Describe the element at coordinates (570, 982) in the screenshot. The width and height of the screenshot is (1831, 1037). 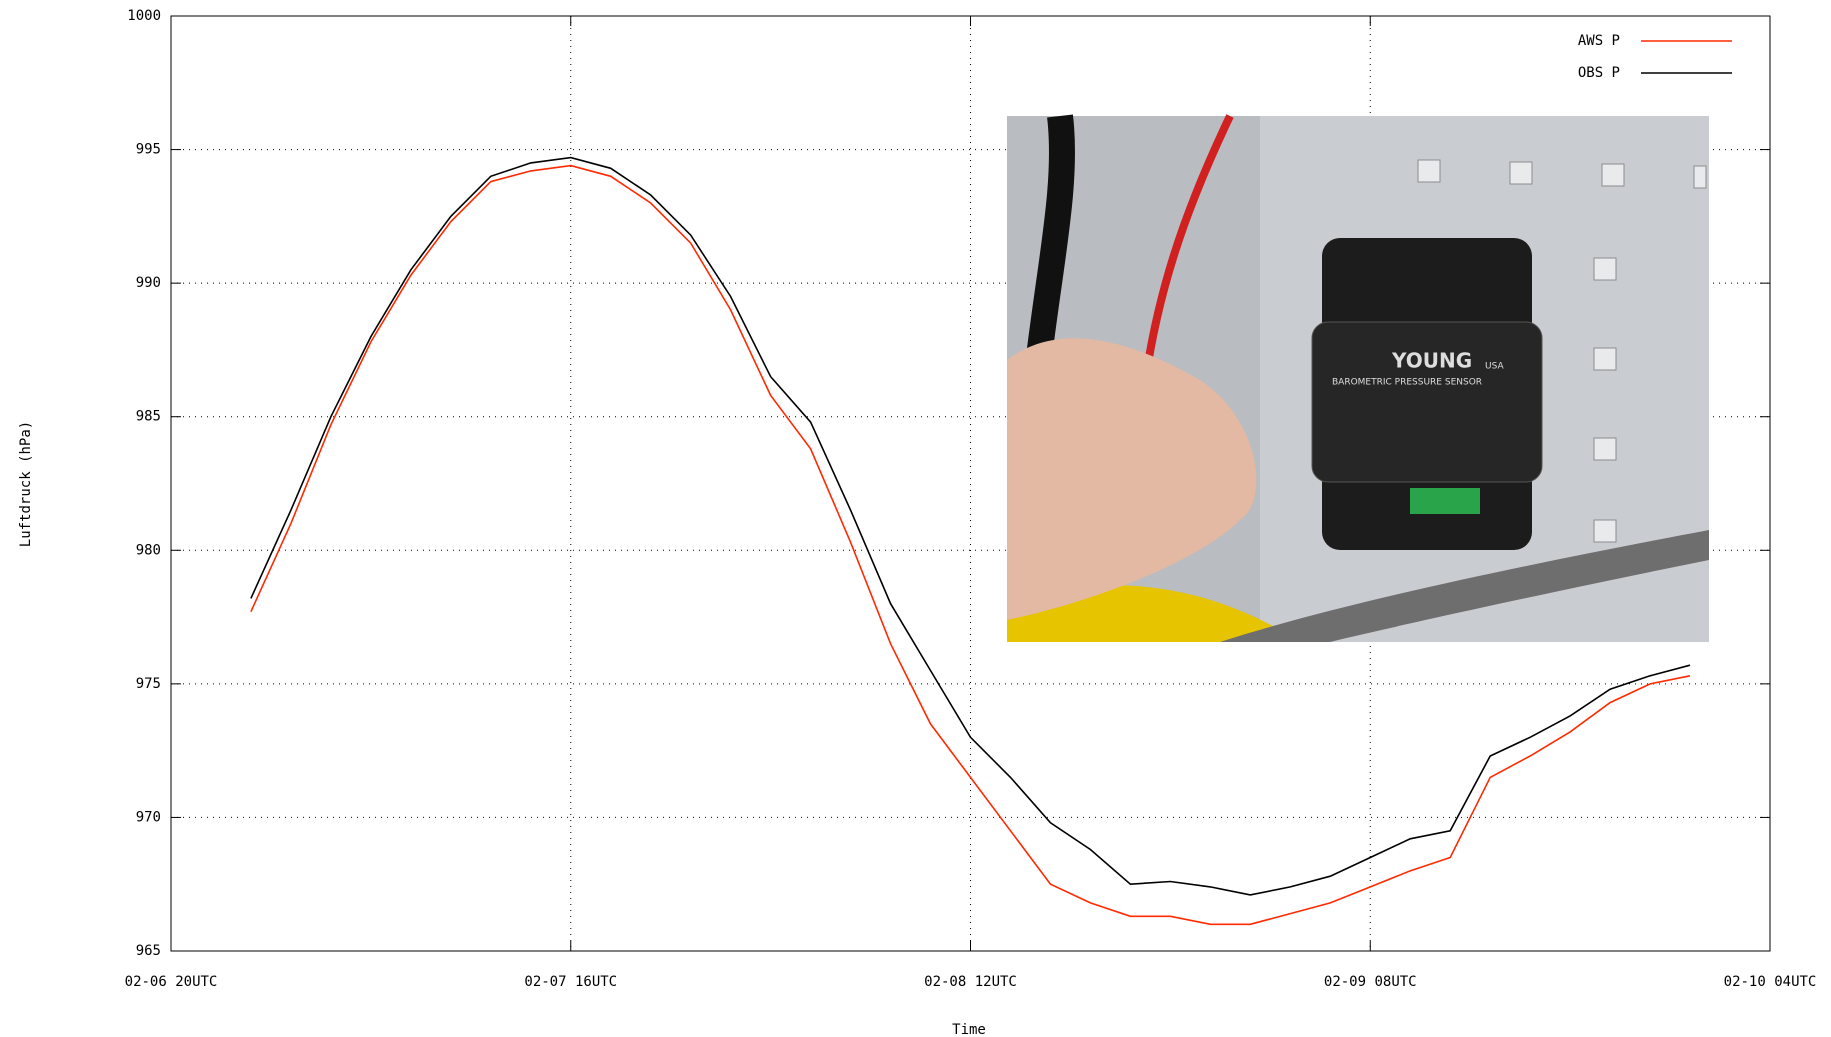
I see `x-tick-label: 02-07 16UTC` at that location.